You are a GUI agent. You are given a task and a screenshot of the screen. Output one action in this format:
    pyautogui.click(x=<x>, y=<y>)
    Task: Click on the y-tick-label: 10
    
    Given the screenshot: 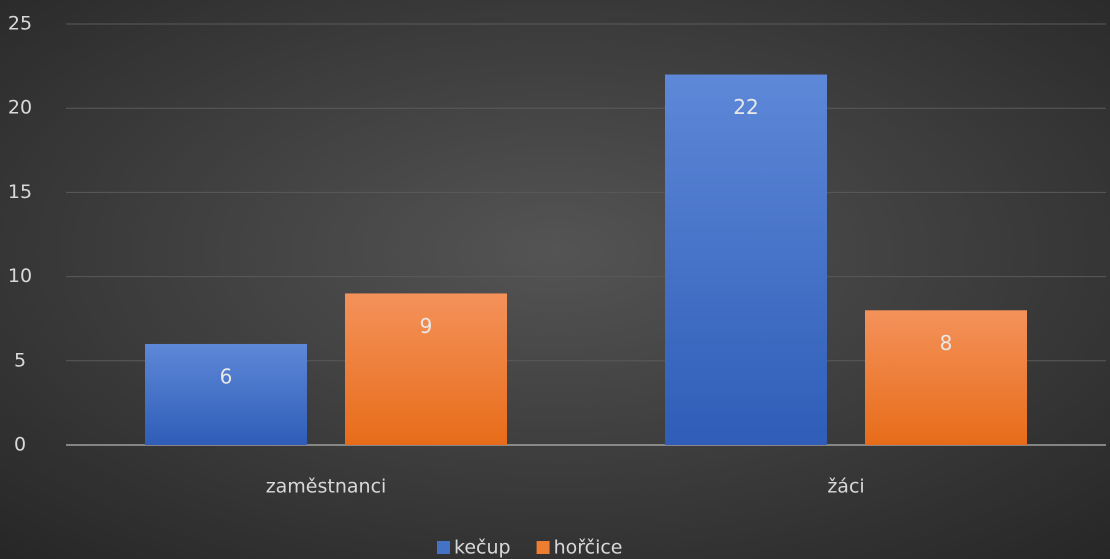 What is the action you would take?
    pyautogui.click(x=20, y=276)
    